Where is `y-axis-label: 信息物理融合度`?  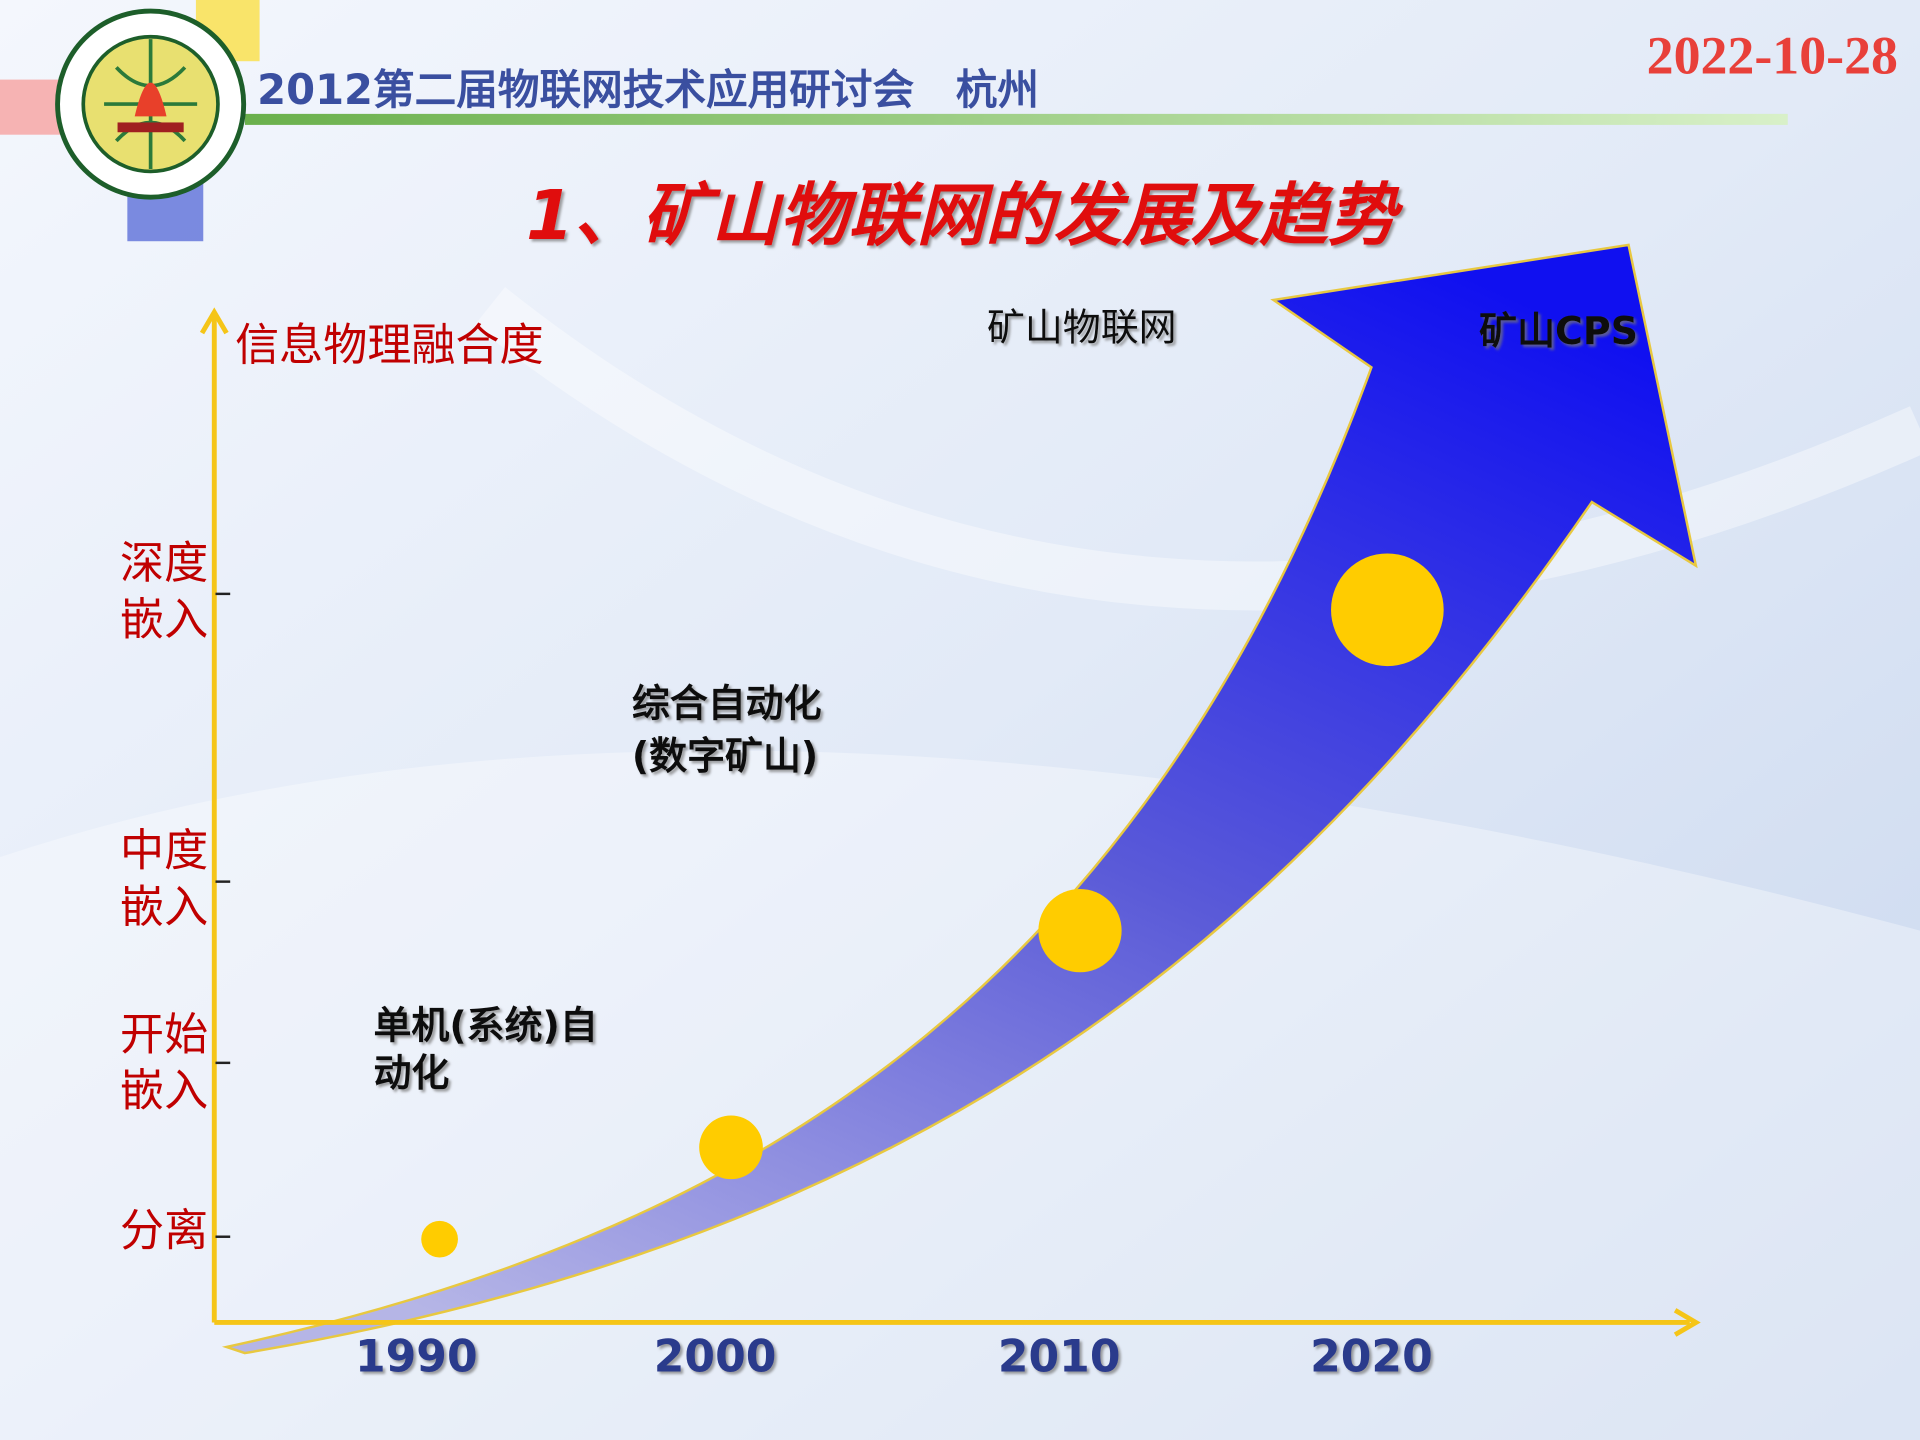 y-axis-label: 信息物理融合度 is located at coordinates (389, 345).